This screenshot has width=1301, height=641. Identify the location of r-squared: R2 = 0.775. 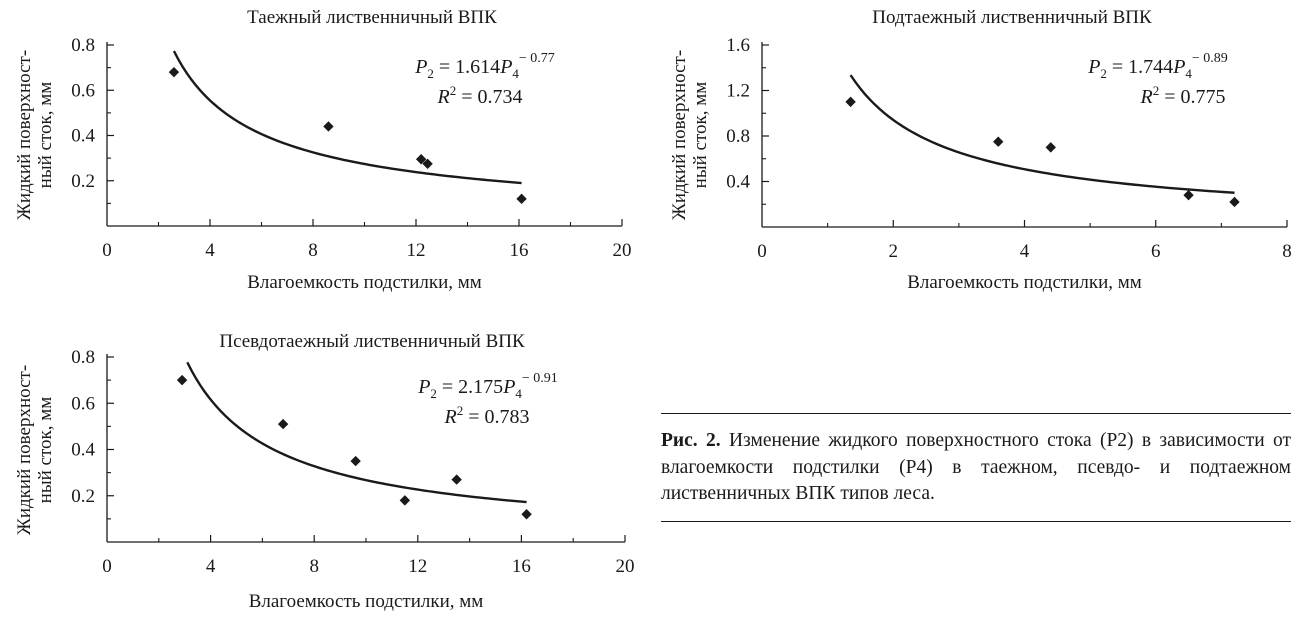
(1183, 95).